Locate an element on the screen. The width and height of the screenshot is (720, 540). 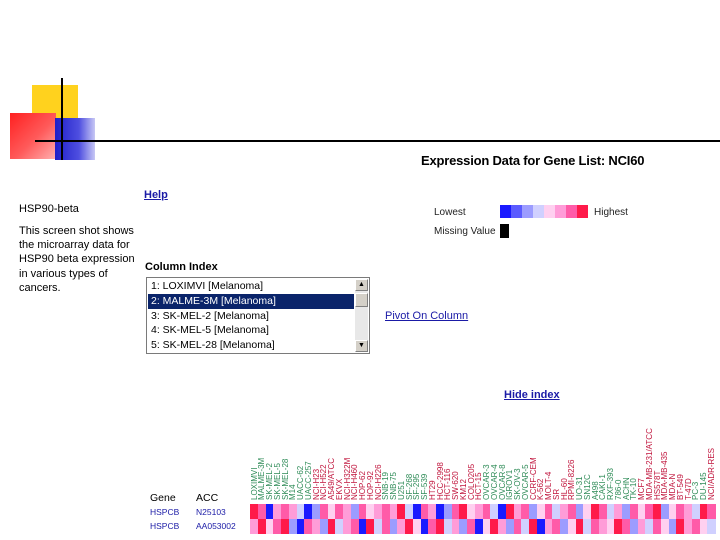
list-item-selected: 2: MALME-3M [Melanoma] is located at coordinates (251, 301).